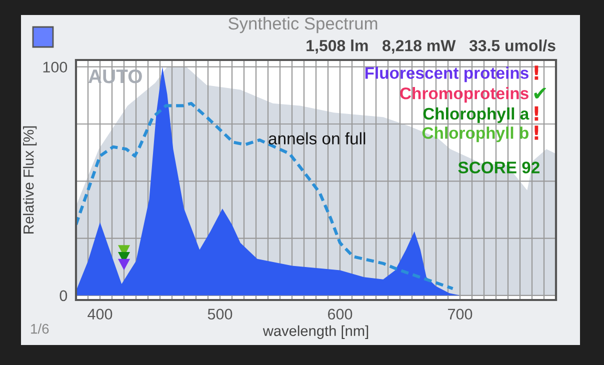 This screenshot has height=365, width=604. Describe the element at coordinates (340, 314) in the screenshot. I see `x-tick-label: 600` at that location.